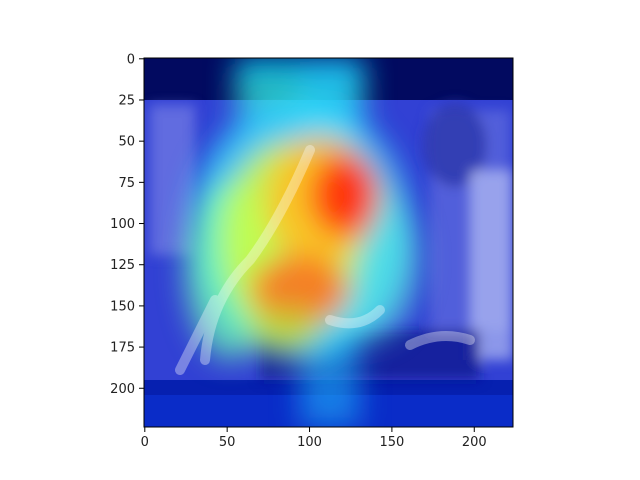 Image resolution: width=640 pixels, height=480 pixels. I want to click on y-tick-label: 200, so click(122, 389).